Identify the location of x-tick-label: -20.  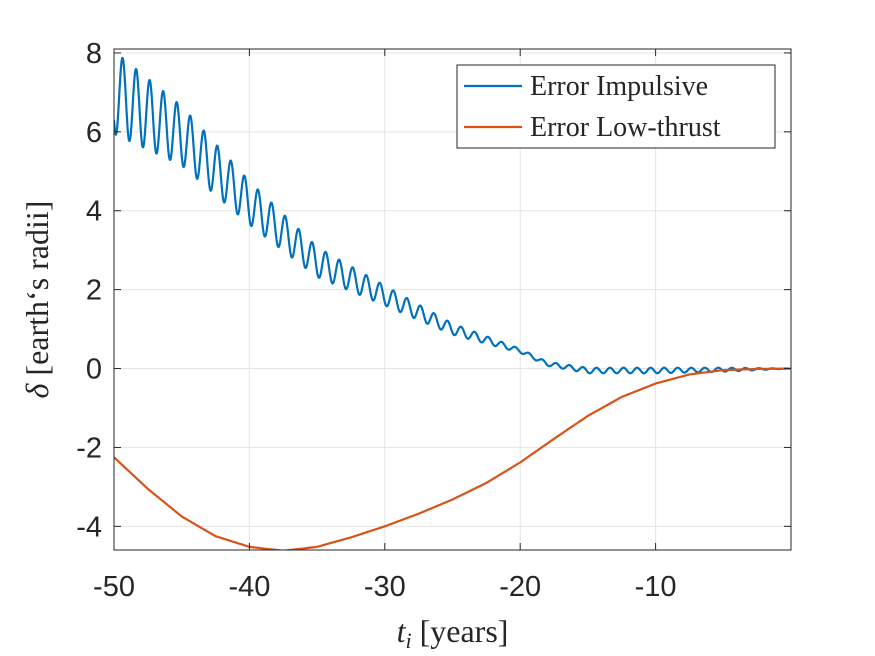
(520, 587).